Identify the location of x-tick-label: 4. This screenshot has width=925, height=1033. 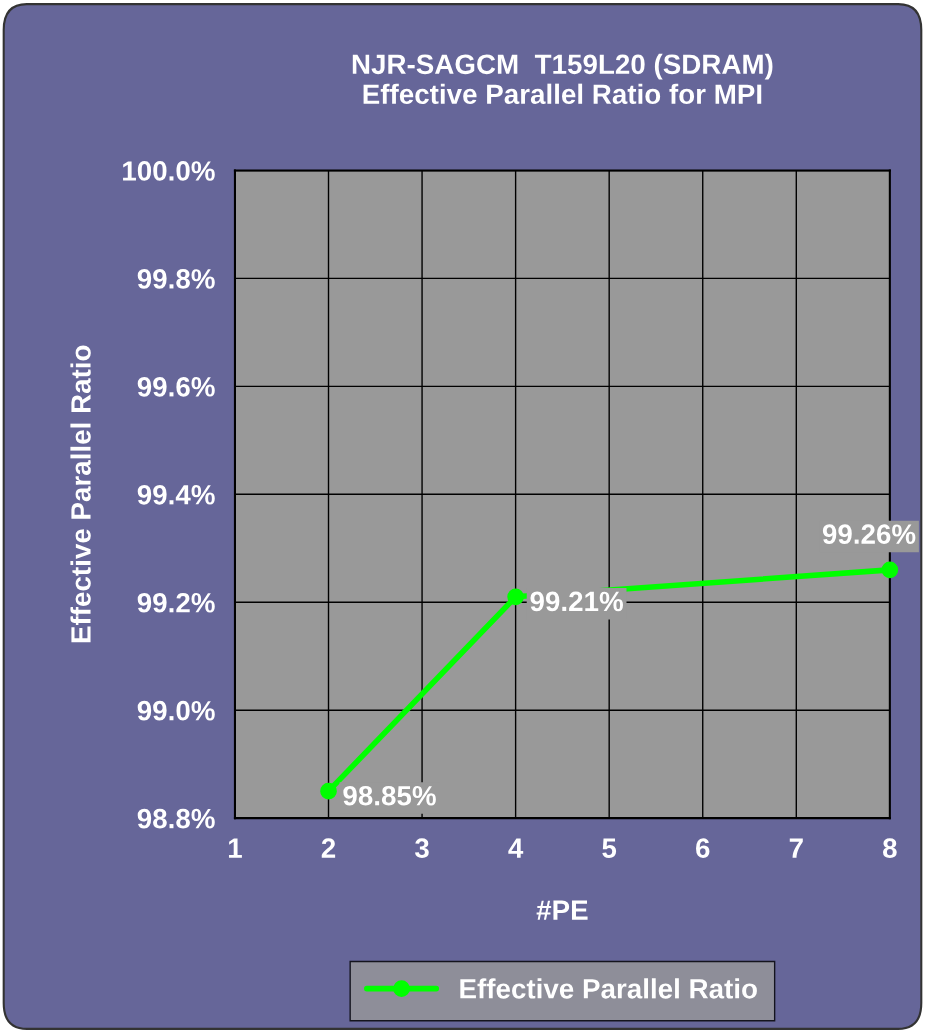
(516, 848).